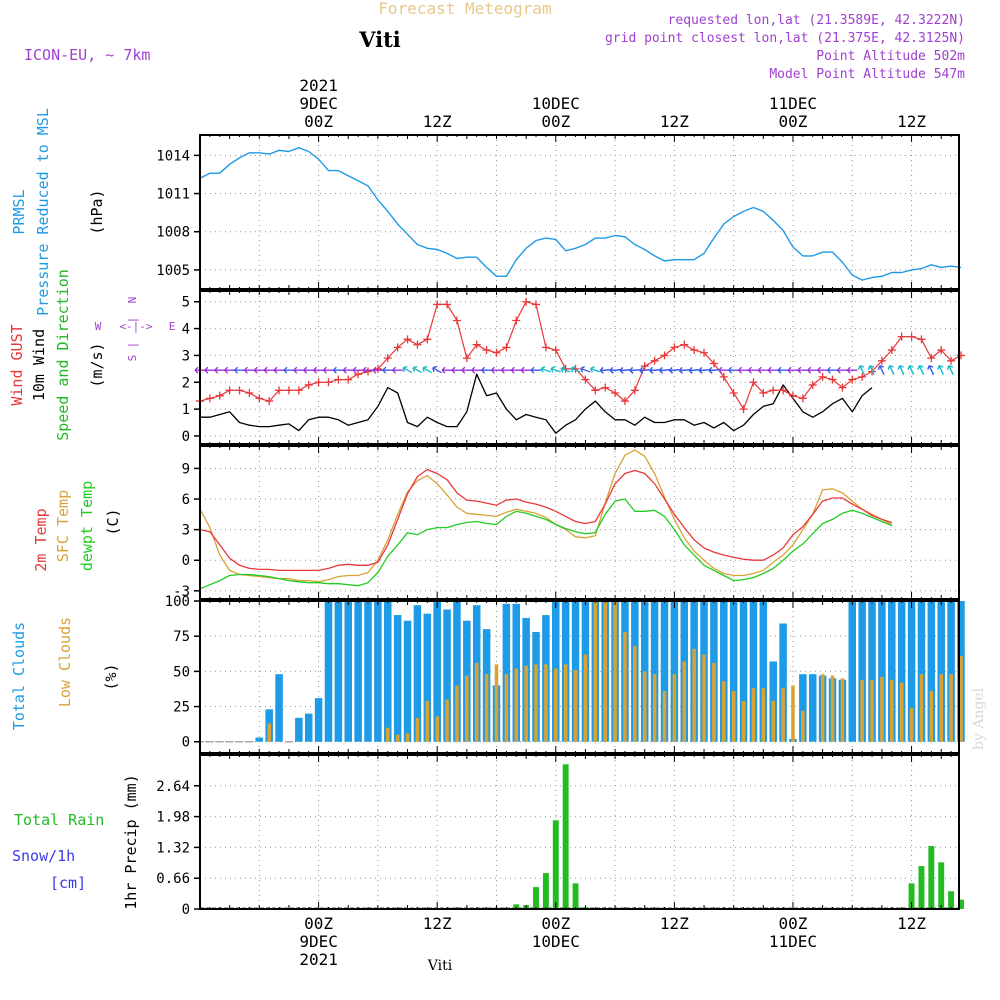 The image size is (1000, 1000). Describe the element at coordinates (97, 364) in the screenshot. I see `label-ms: (m/s)` at that location.